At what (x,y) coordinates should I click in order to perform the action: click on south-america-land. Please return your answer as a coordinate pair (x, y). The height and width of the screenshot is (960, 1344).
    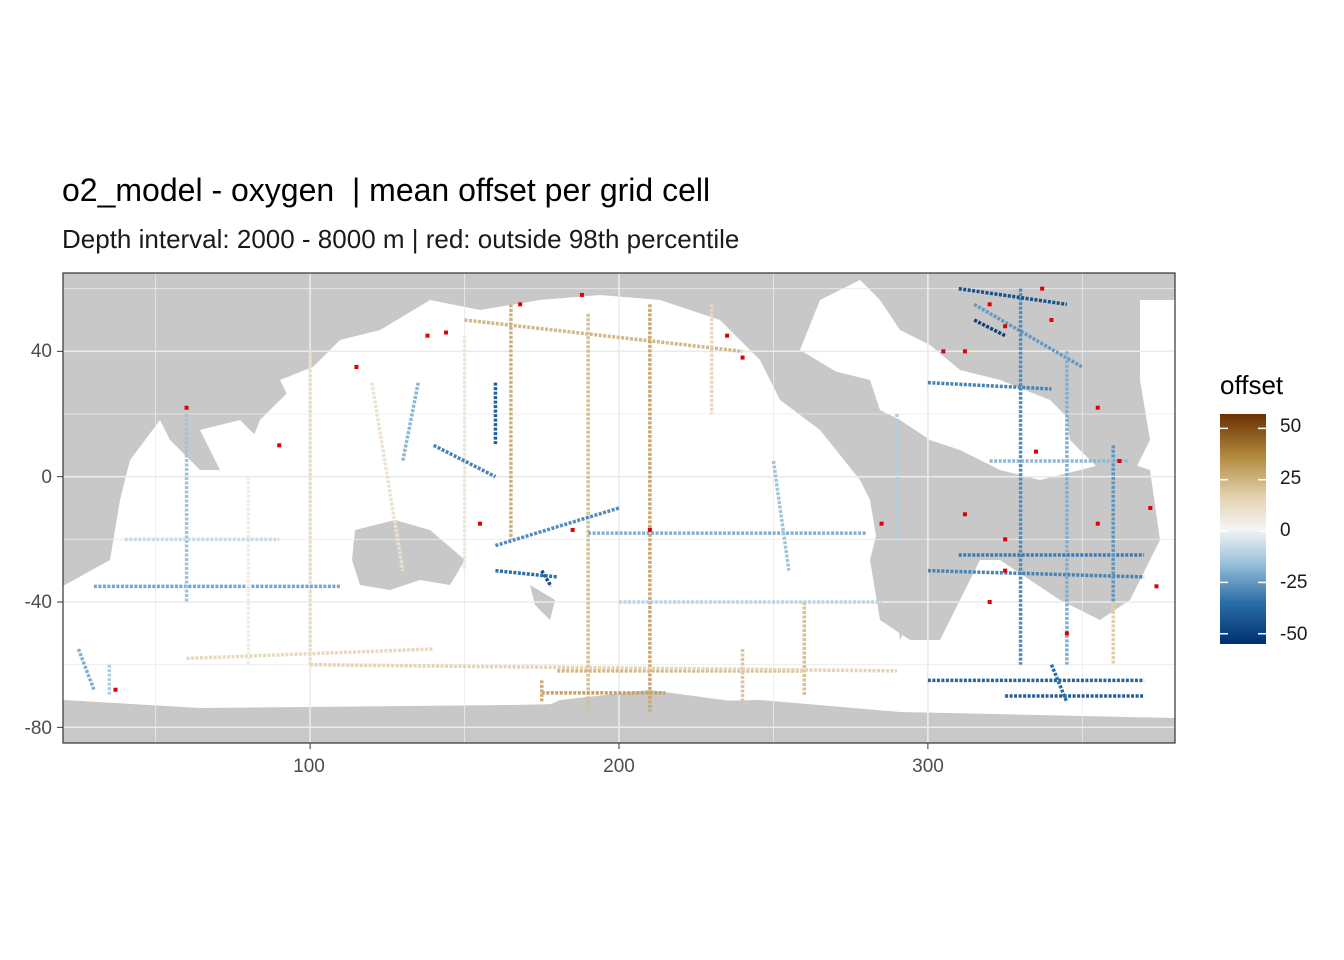
    Looking at the image, I should click on (915, 540).